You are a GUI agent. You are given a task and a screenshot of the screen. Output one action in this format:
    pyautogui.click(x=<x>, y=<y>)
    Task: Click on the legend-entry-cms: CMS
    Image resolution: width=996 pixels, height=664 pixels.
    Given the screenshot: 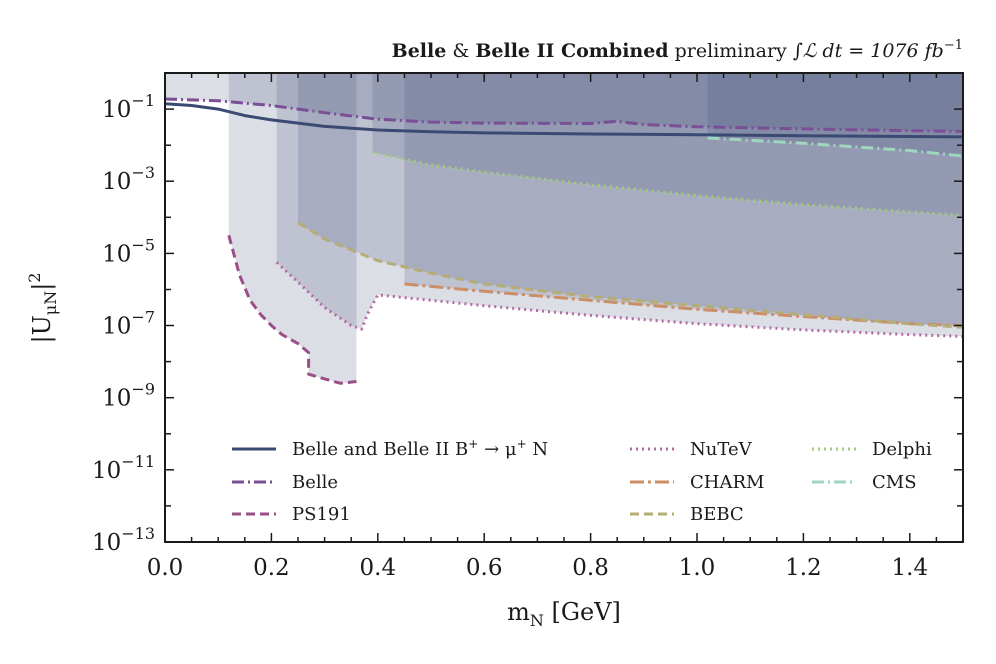 What is the action you would take?
    pyautogui.click(x=864, y=482)
    